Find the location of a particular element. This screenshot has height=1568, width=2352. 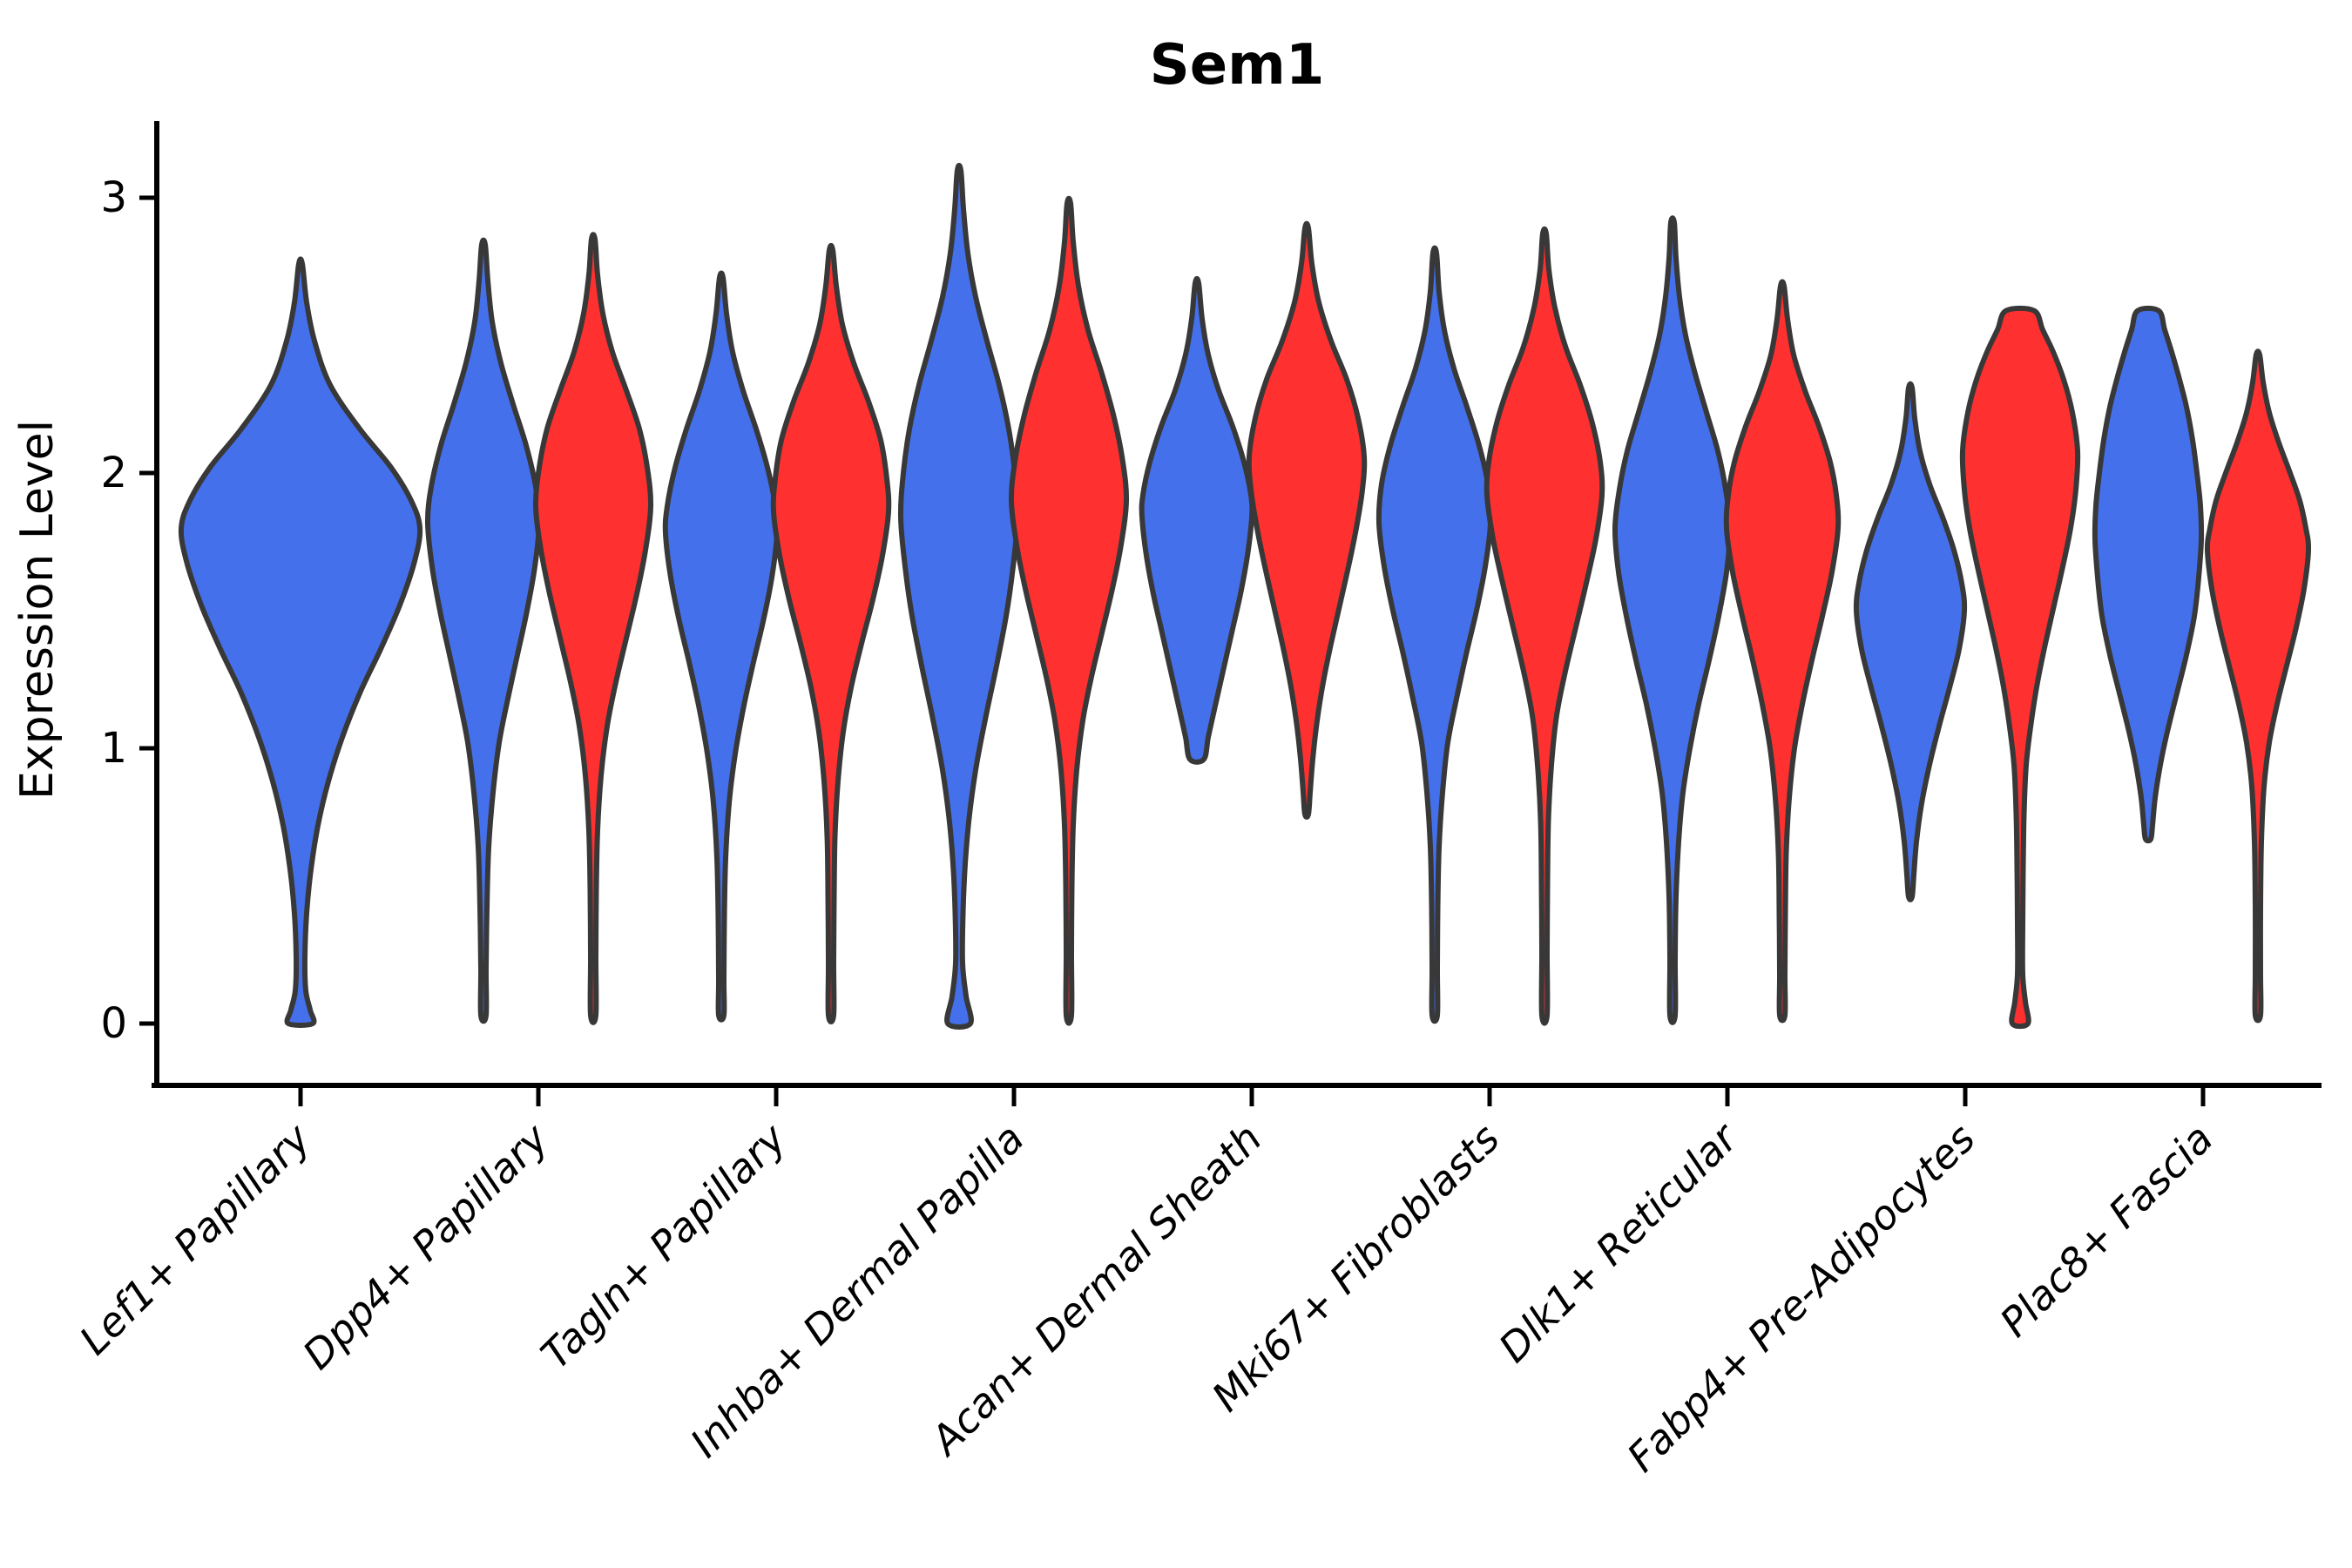

violin-fabp4-pre-adipocytes-blue is located at coordinates (1910, 641).